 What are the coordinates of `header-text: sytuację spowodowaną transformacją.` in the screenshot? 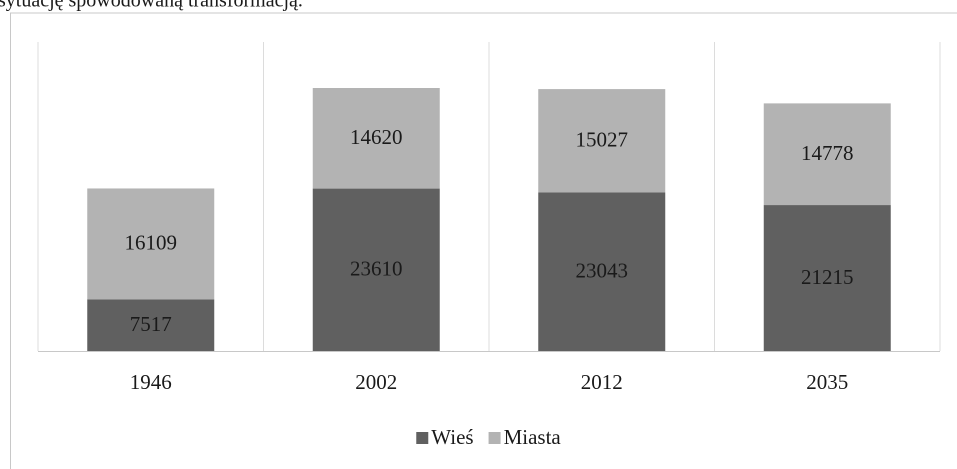 It's located at (151, 6).